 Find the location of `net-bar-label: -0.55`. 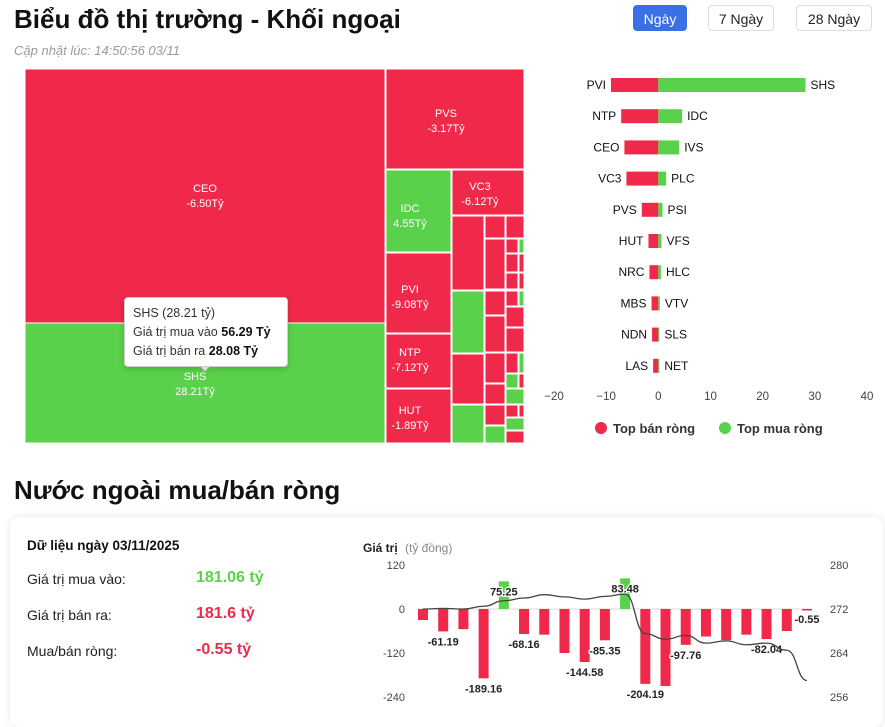

net-bar-label: -0.55 is located at coordinates (806, 620).